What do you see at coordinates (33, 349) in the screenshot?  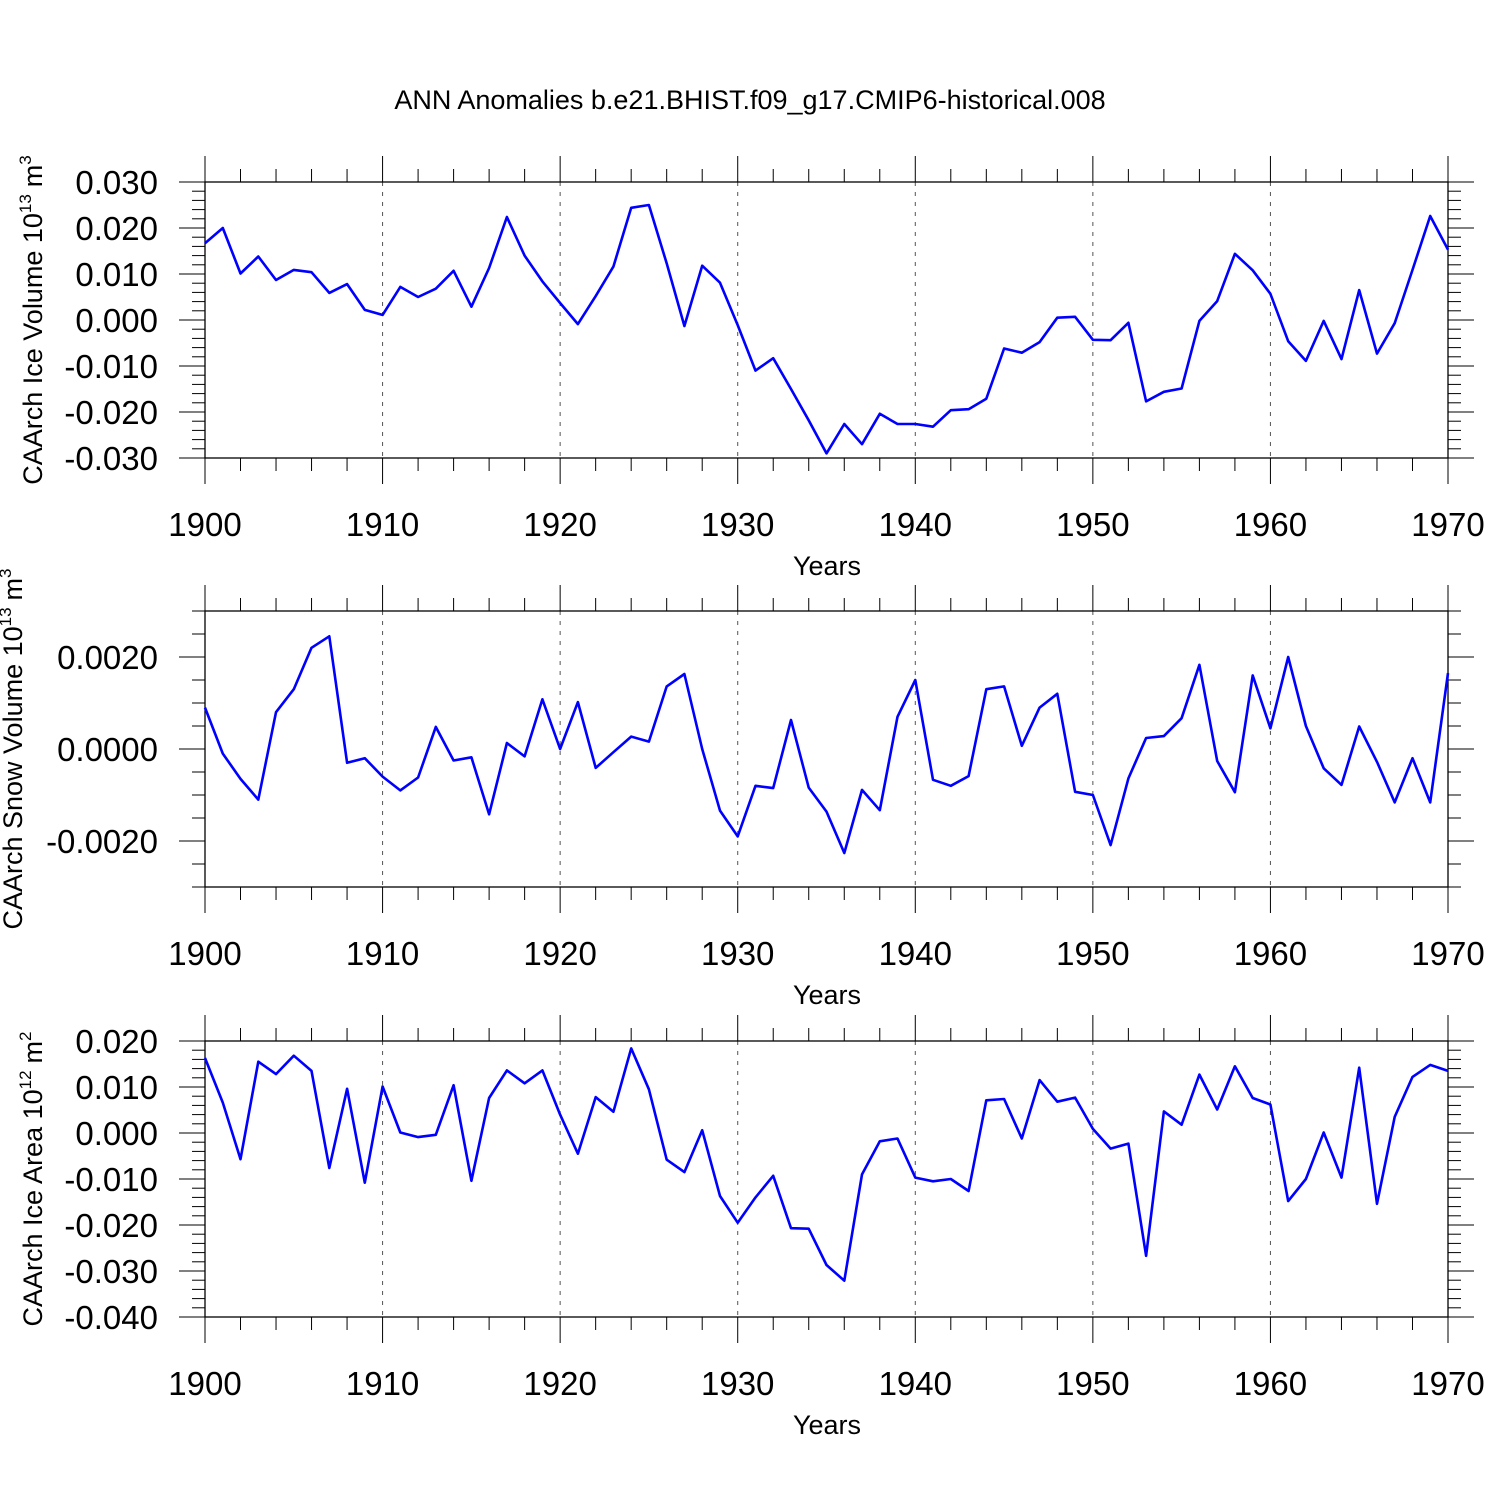 I see `y-axis-label-text: CAArch Ice Volume 10` at bounding box center [33, 349].